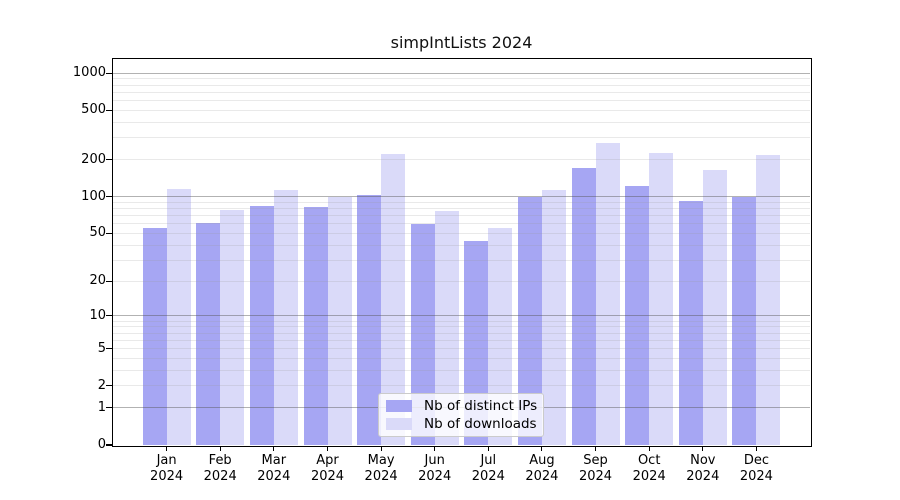  What do you see at coordinates (542, 468) in the screenshot?
I see `x-axis-tick-label: Aug 2024` at bounding box center [542, 468].